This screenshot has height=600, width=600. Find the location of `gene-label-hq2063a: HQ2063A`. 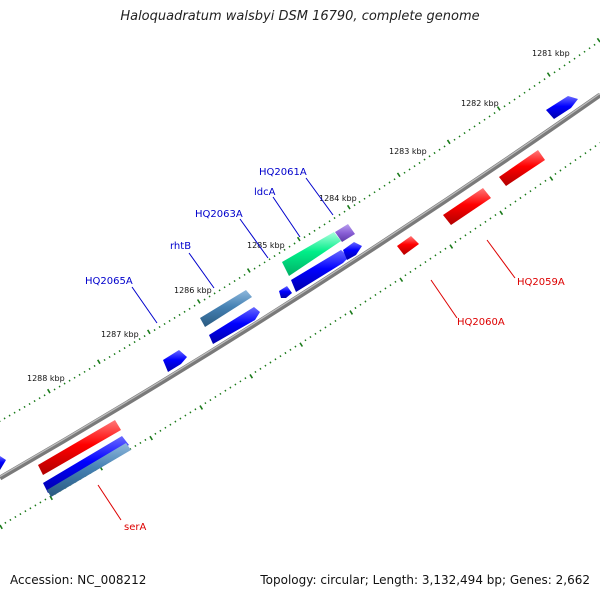

gene-label-hq2063a: HQ2063A is located at coordinates (219, 214).